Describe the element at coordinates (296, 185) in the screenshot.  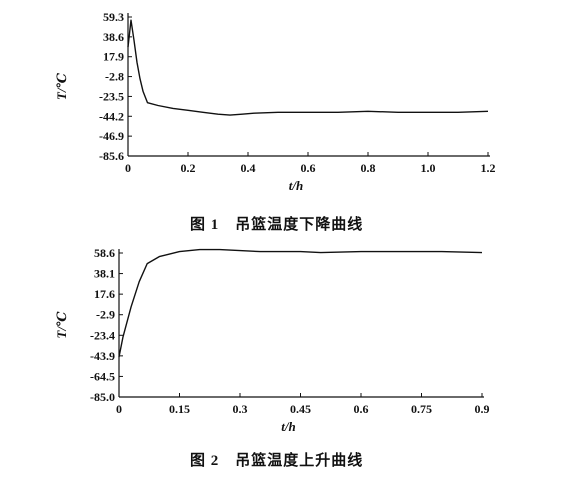
I see `chart-1-x-axis-label: t/h` at that location.